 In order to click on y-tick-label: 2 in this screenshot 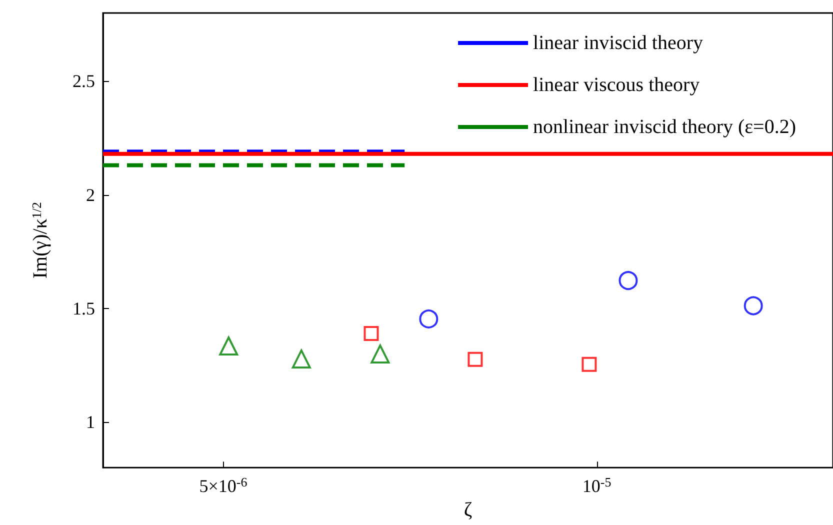, I will do `click(90, 194)`.